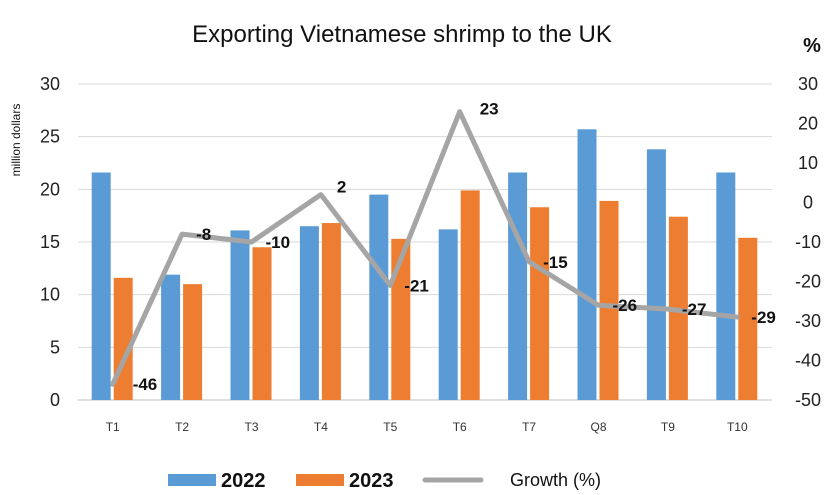  Describe the element at coordinates (625, 305) in the screenshot. I see `growth-data-label: -26` at that location.